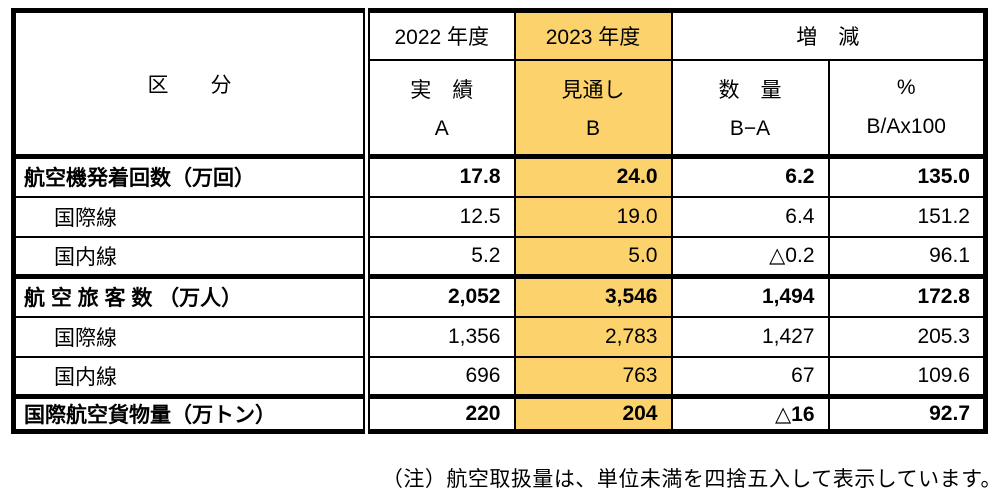  What do you see at coordinates (593, 216) in the screenshot?
I see `value-2023: 19.0` at bounding box center [593, 216].